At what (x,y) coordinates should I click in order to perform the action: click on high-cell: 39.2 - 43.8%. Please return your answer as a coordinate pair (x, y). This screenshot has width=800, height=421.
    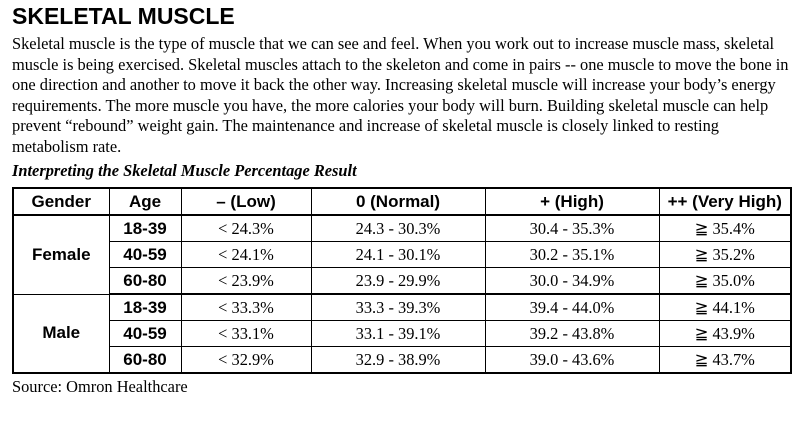
    Looking at the image, I should click on (572, 333).